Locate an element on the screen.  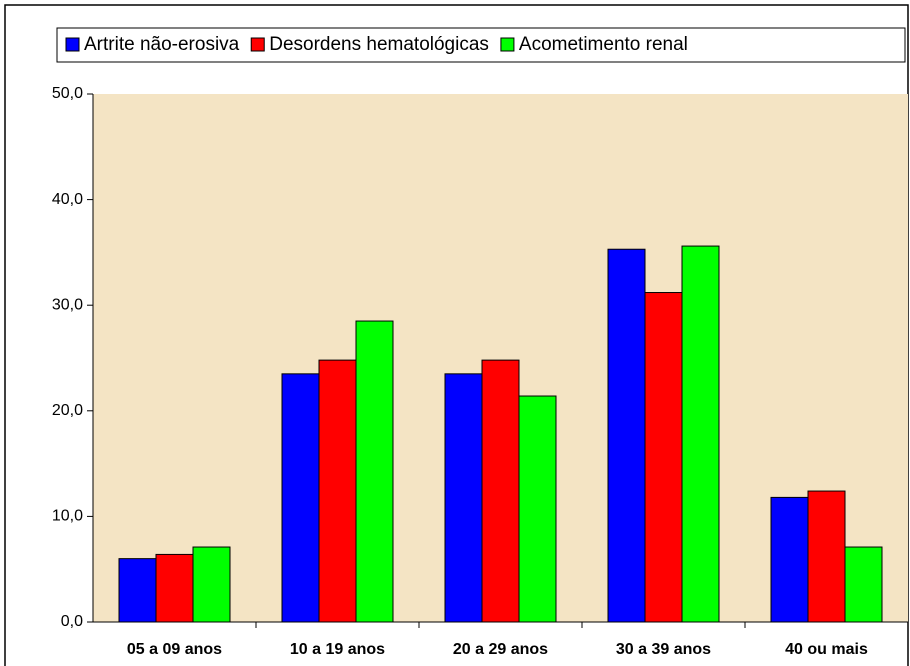
x-tick-label: 05 a 09 anos is located at coordinates (174, 649).